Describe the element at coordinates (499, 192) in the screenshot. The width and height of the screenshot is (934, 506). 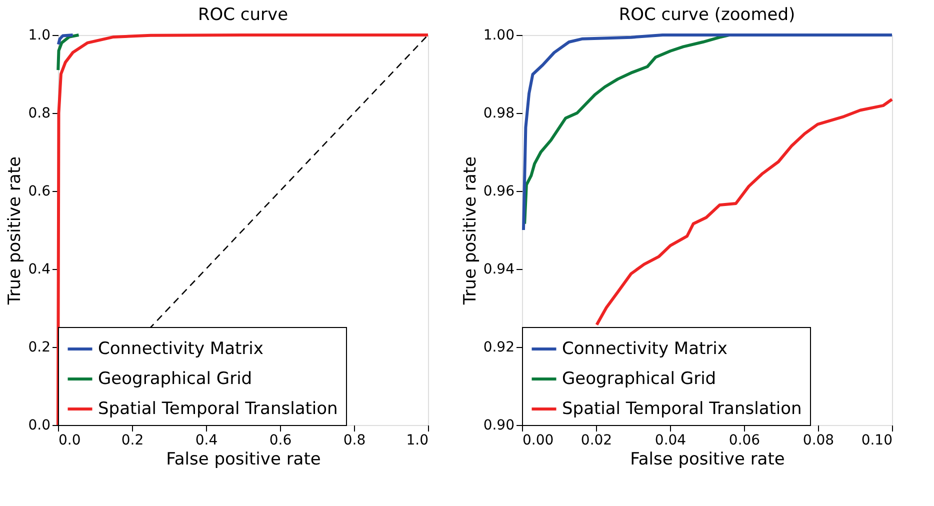
I see `y-tick-label: 0.96` at that location.